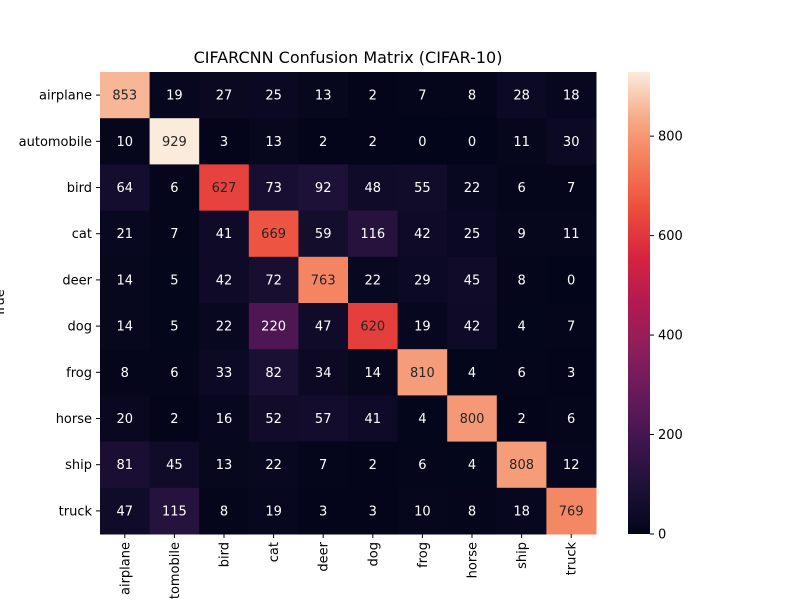 This screenshot has width=800, height=600. I want to click on cell-value-label: 13, so click(273, 142).